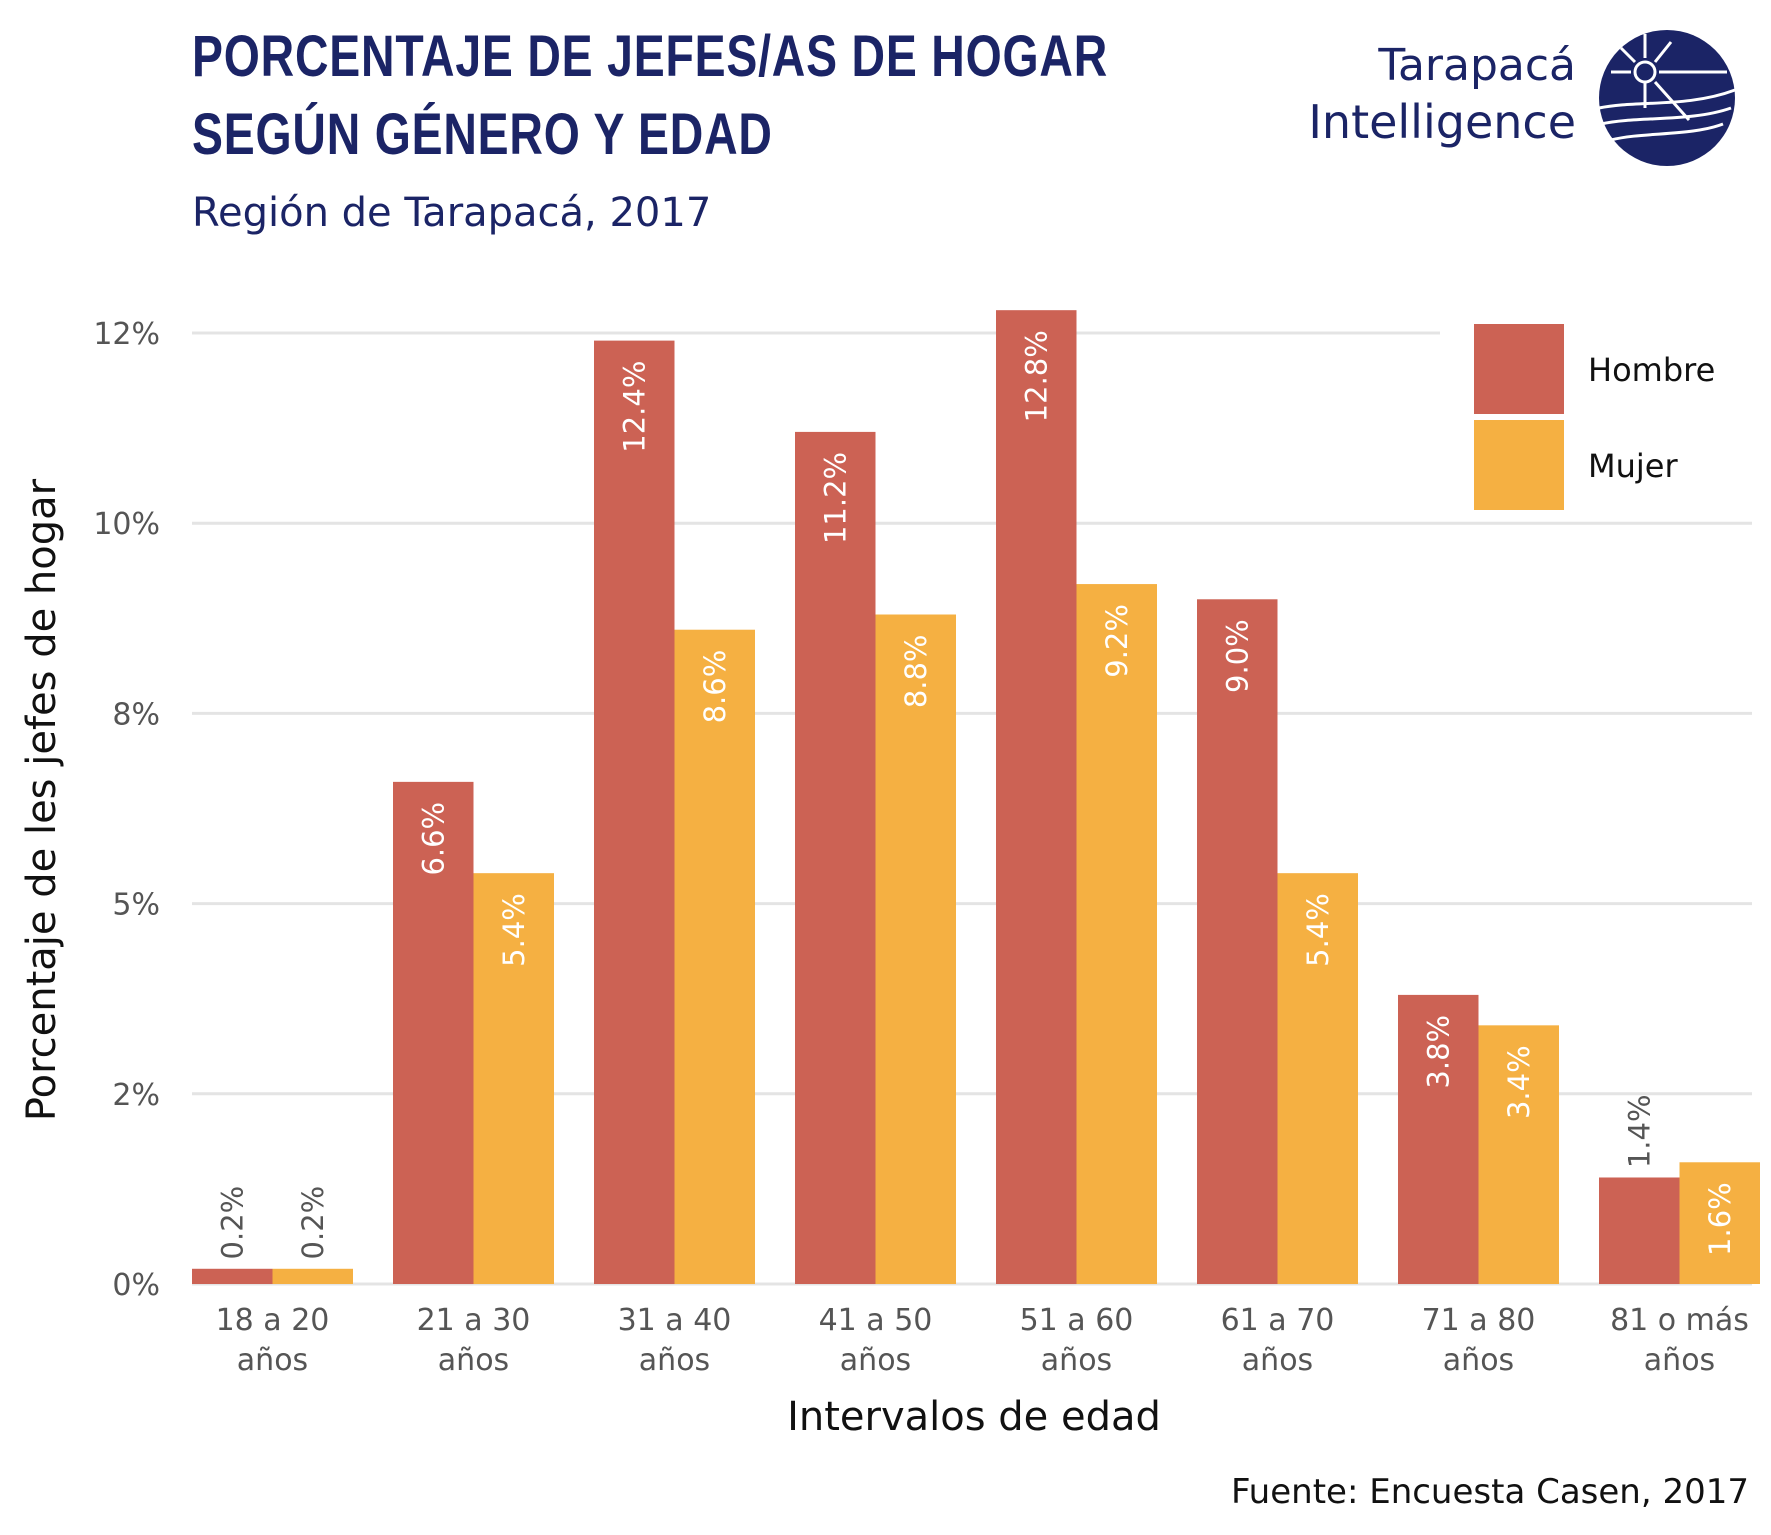  Describe the element at coordinates (634, 407) in the screenshot. I see `bar-value-label: 12.4%` at that location.